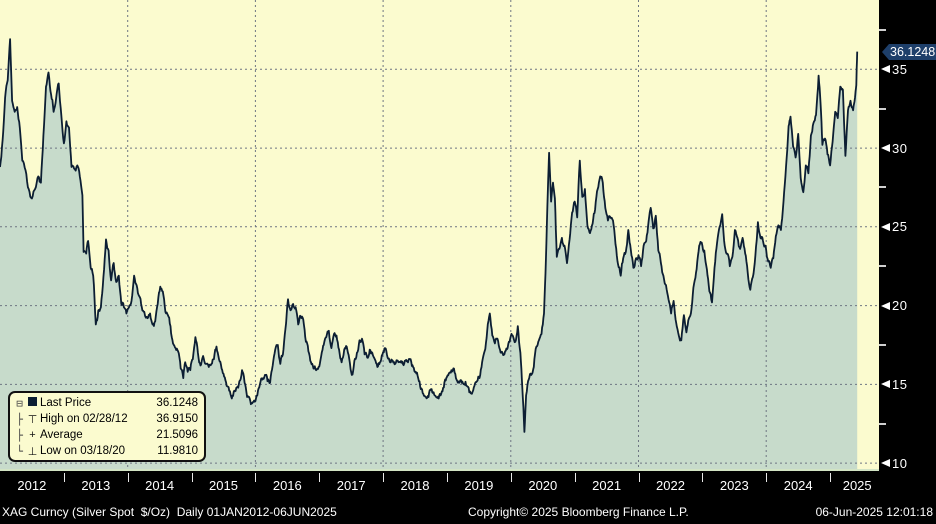 The height and width of the screenshot is (524, 936). What do you see at coordinates (19, 403) in the screenshot?
I see `legend-collapse-icon: ⊟` at bounding box center [19, 403].